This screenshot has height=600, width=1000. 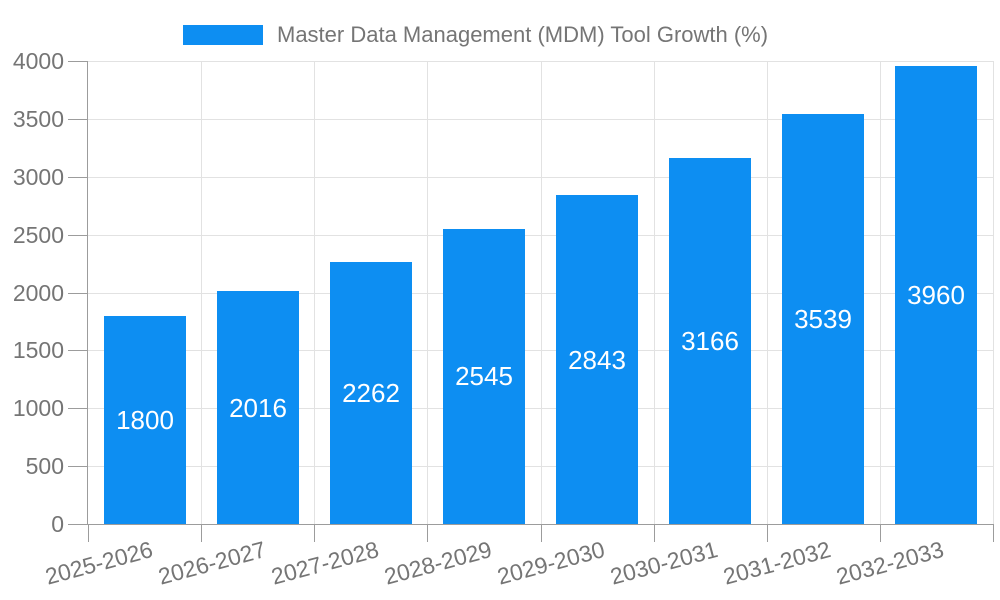 What do you see at coordinates (38, 177) in the screenshot?
I see `y-axis-tick-label: 3000` at bounding box center [38, 177].